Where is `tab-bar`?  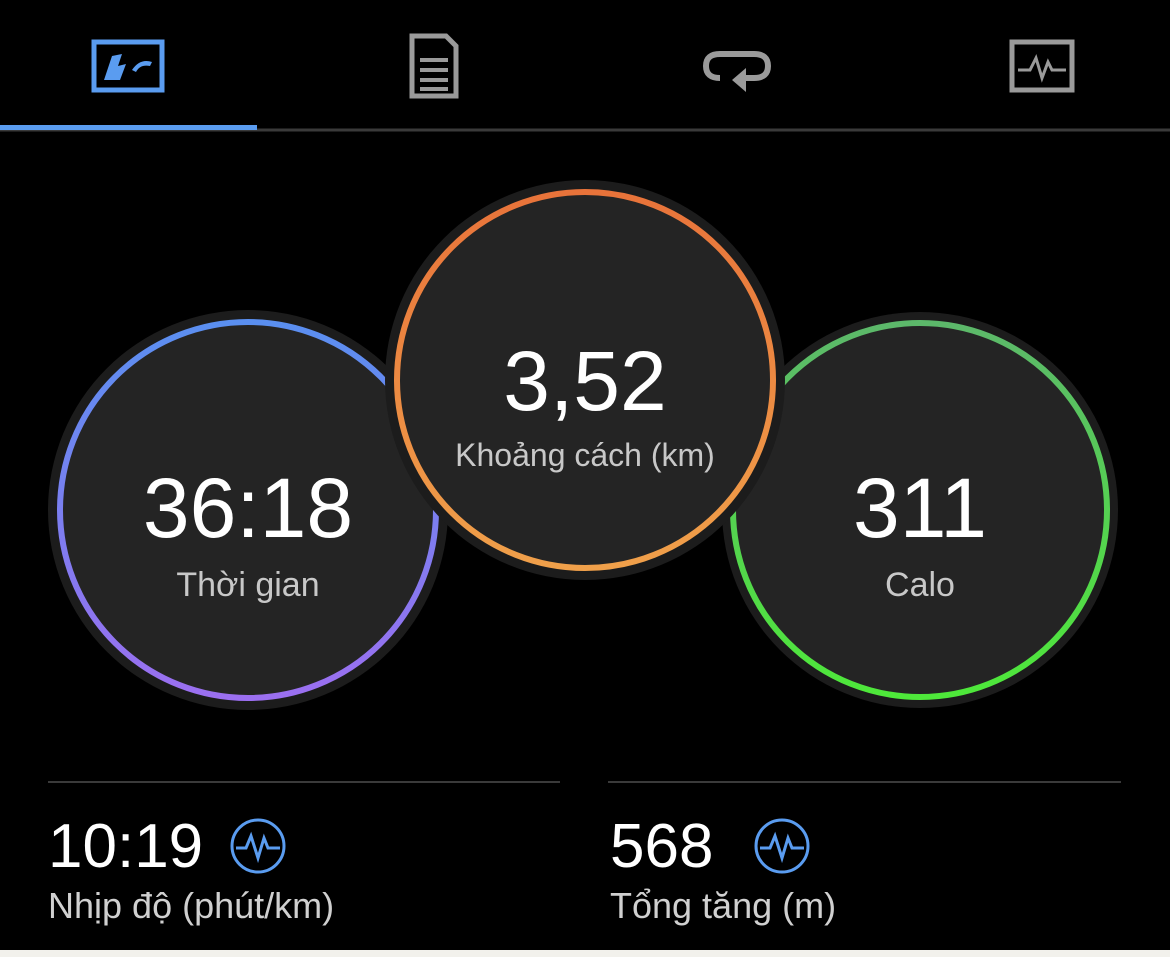 tab-bar is located at coordinates (585, 82).